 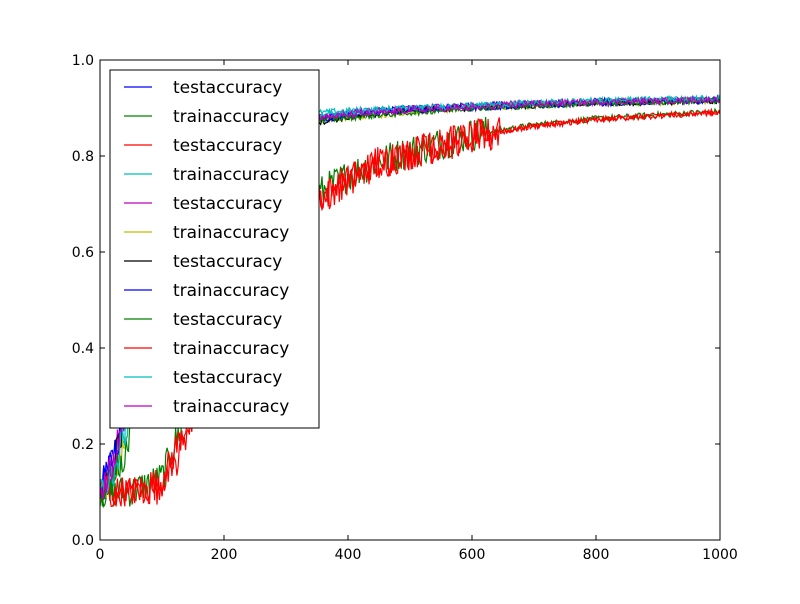 I want to click on y-tick-label: 0.8, so click(x=83, y=157).